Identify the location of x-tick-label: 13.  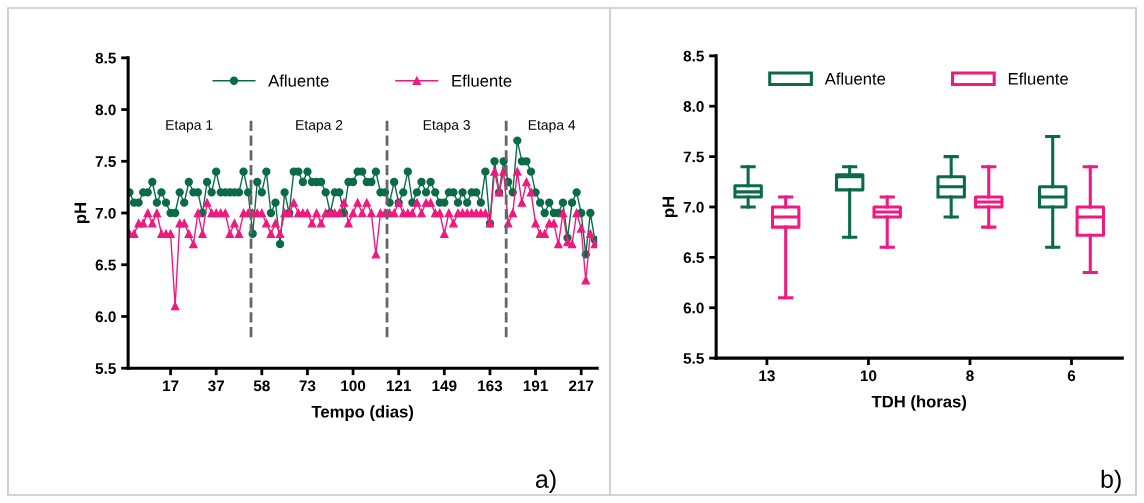
(767, 376).